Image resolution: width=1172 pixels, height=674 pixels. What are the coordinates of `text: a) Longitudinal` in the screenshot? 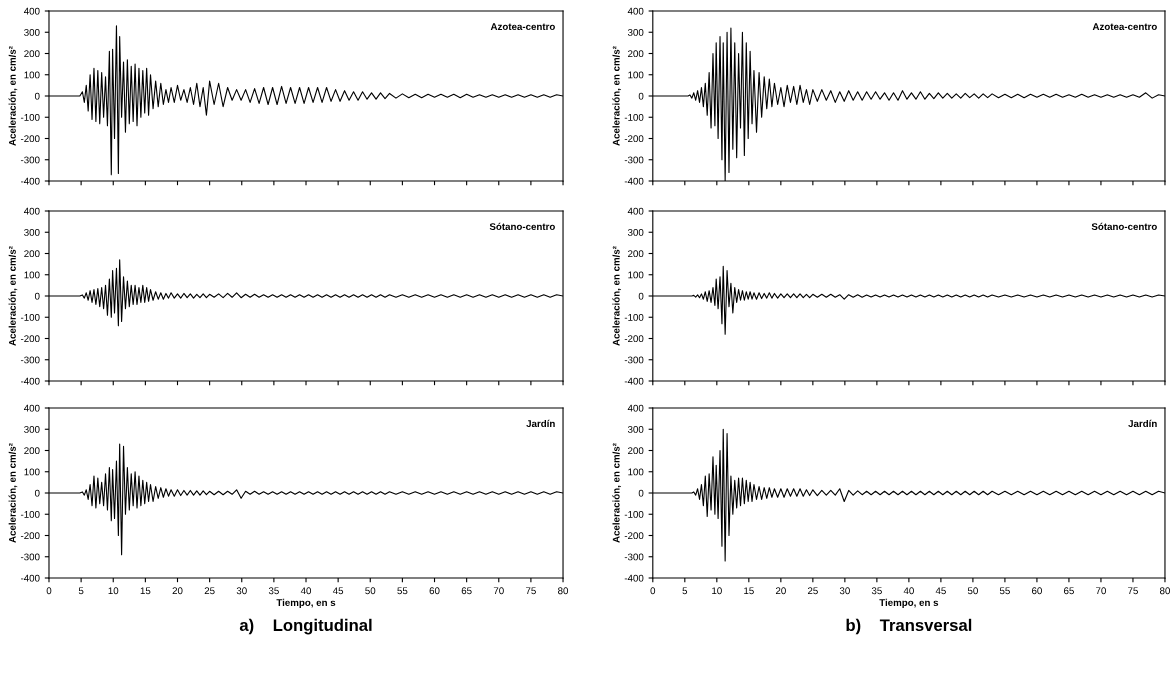 It's located at (305, 626).